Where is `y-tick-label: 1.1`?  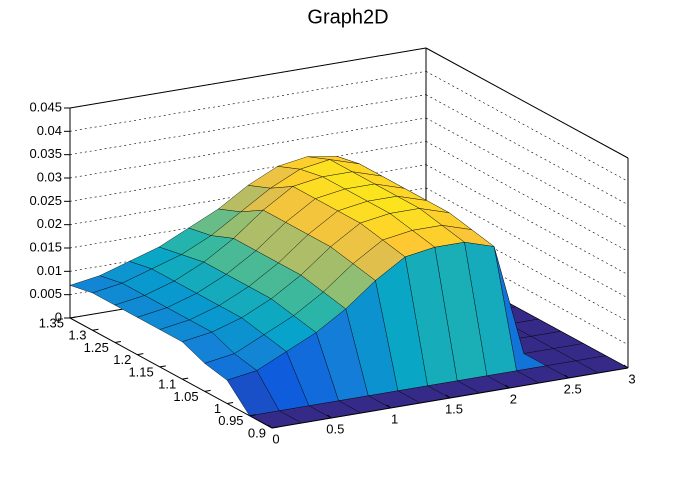 y-tick-label: 1.1 is located at coordinates (167, 384).